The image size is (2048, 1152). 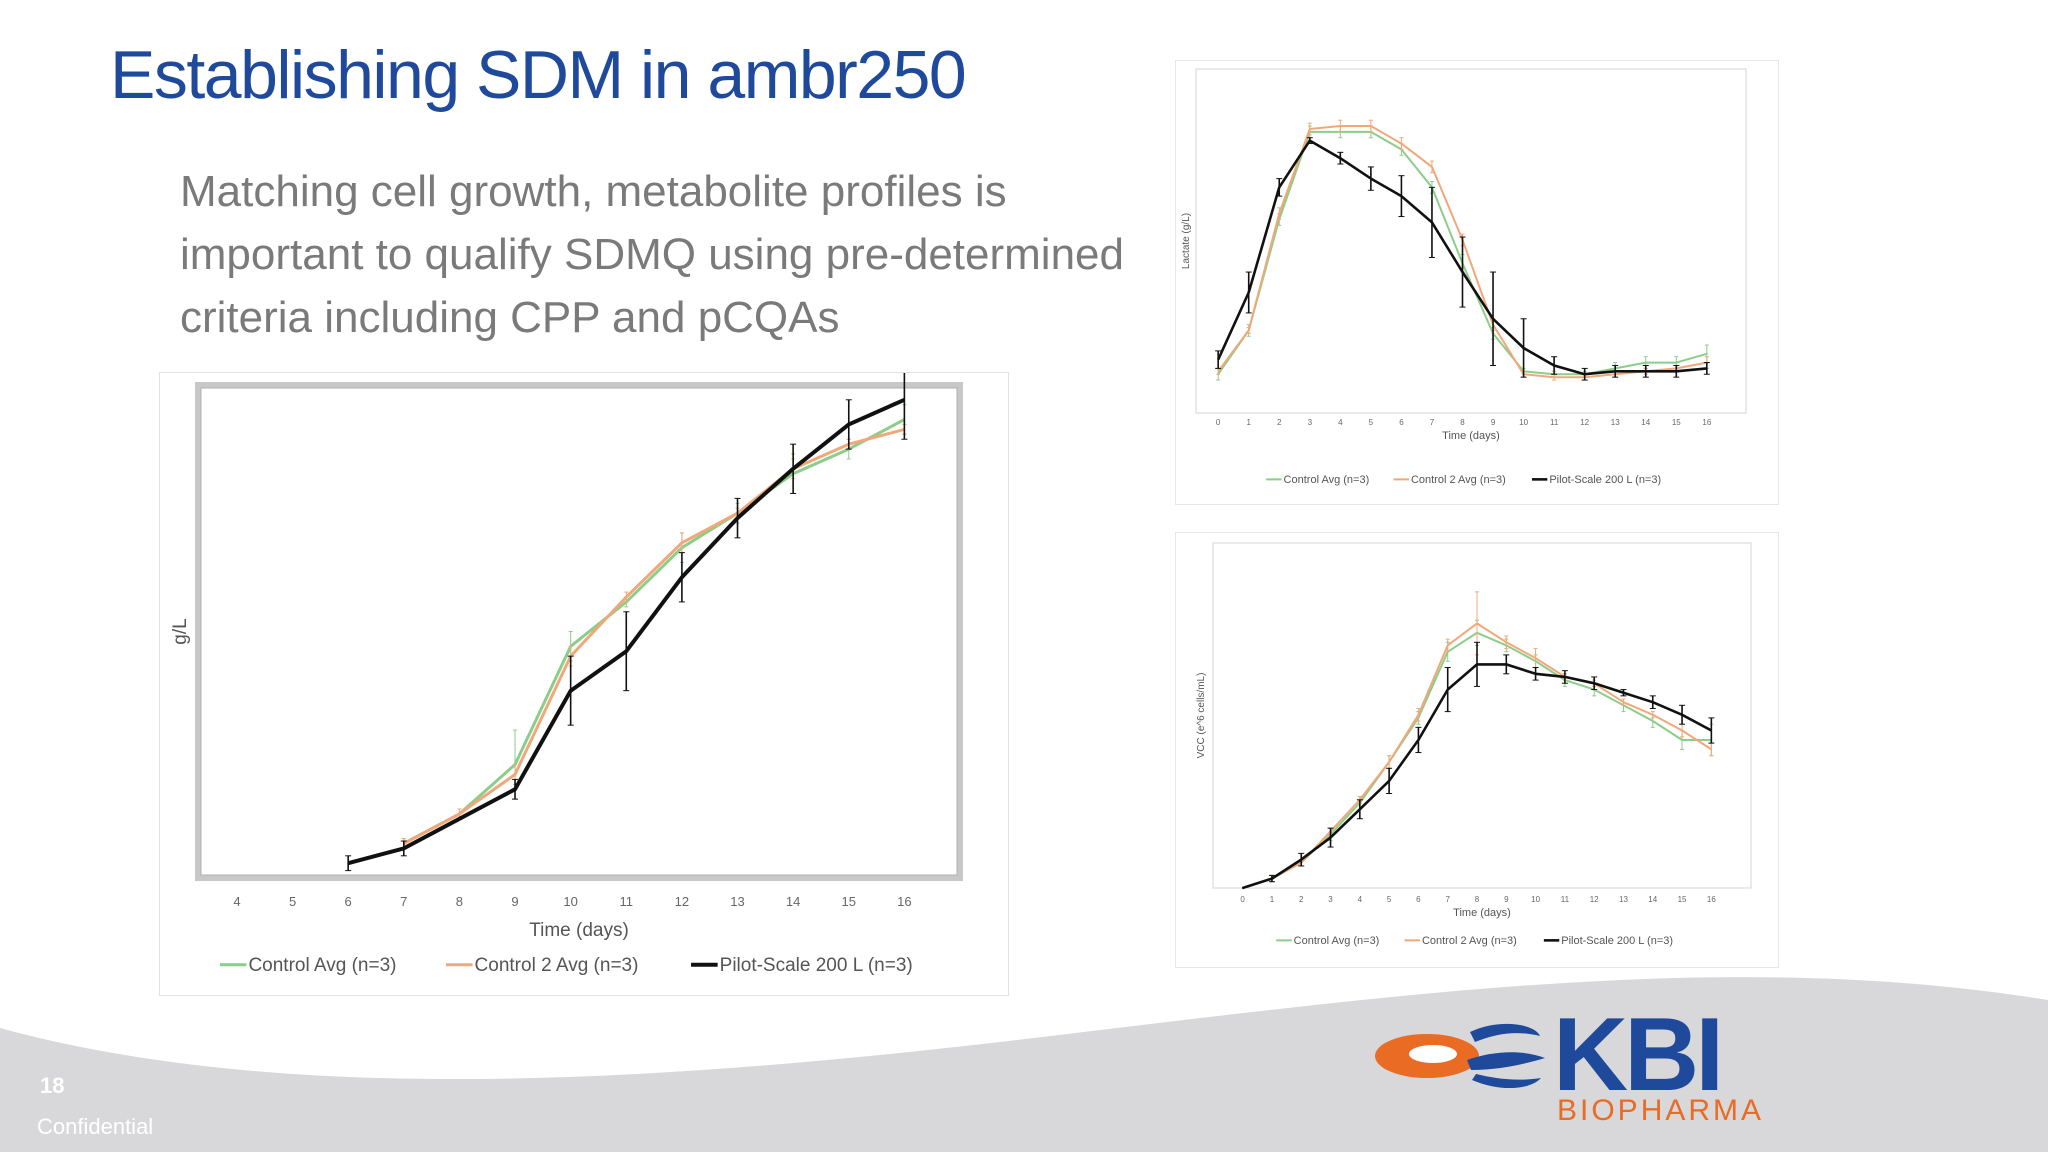 What do you see at coordinates (95, 1126) in the screenshot?
I see `confidential-label: Confidential` at bounding box center [95, 1126].